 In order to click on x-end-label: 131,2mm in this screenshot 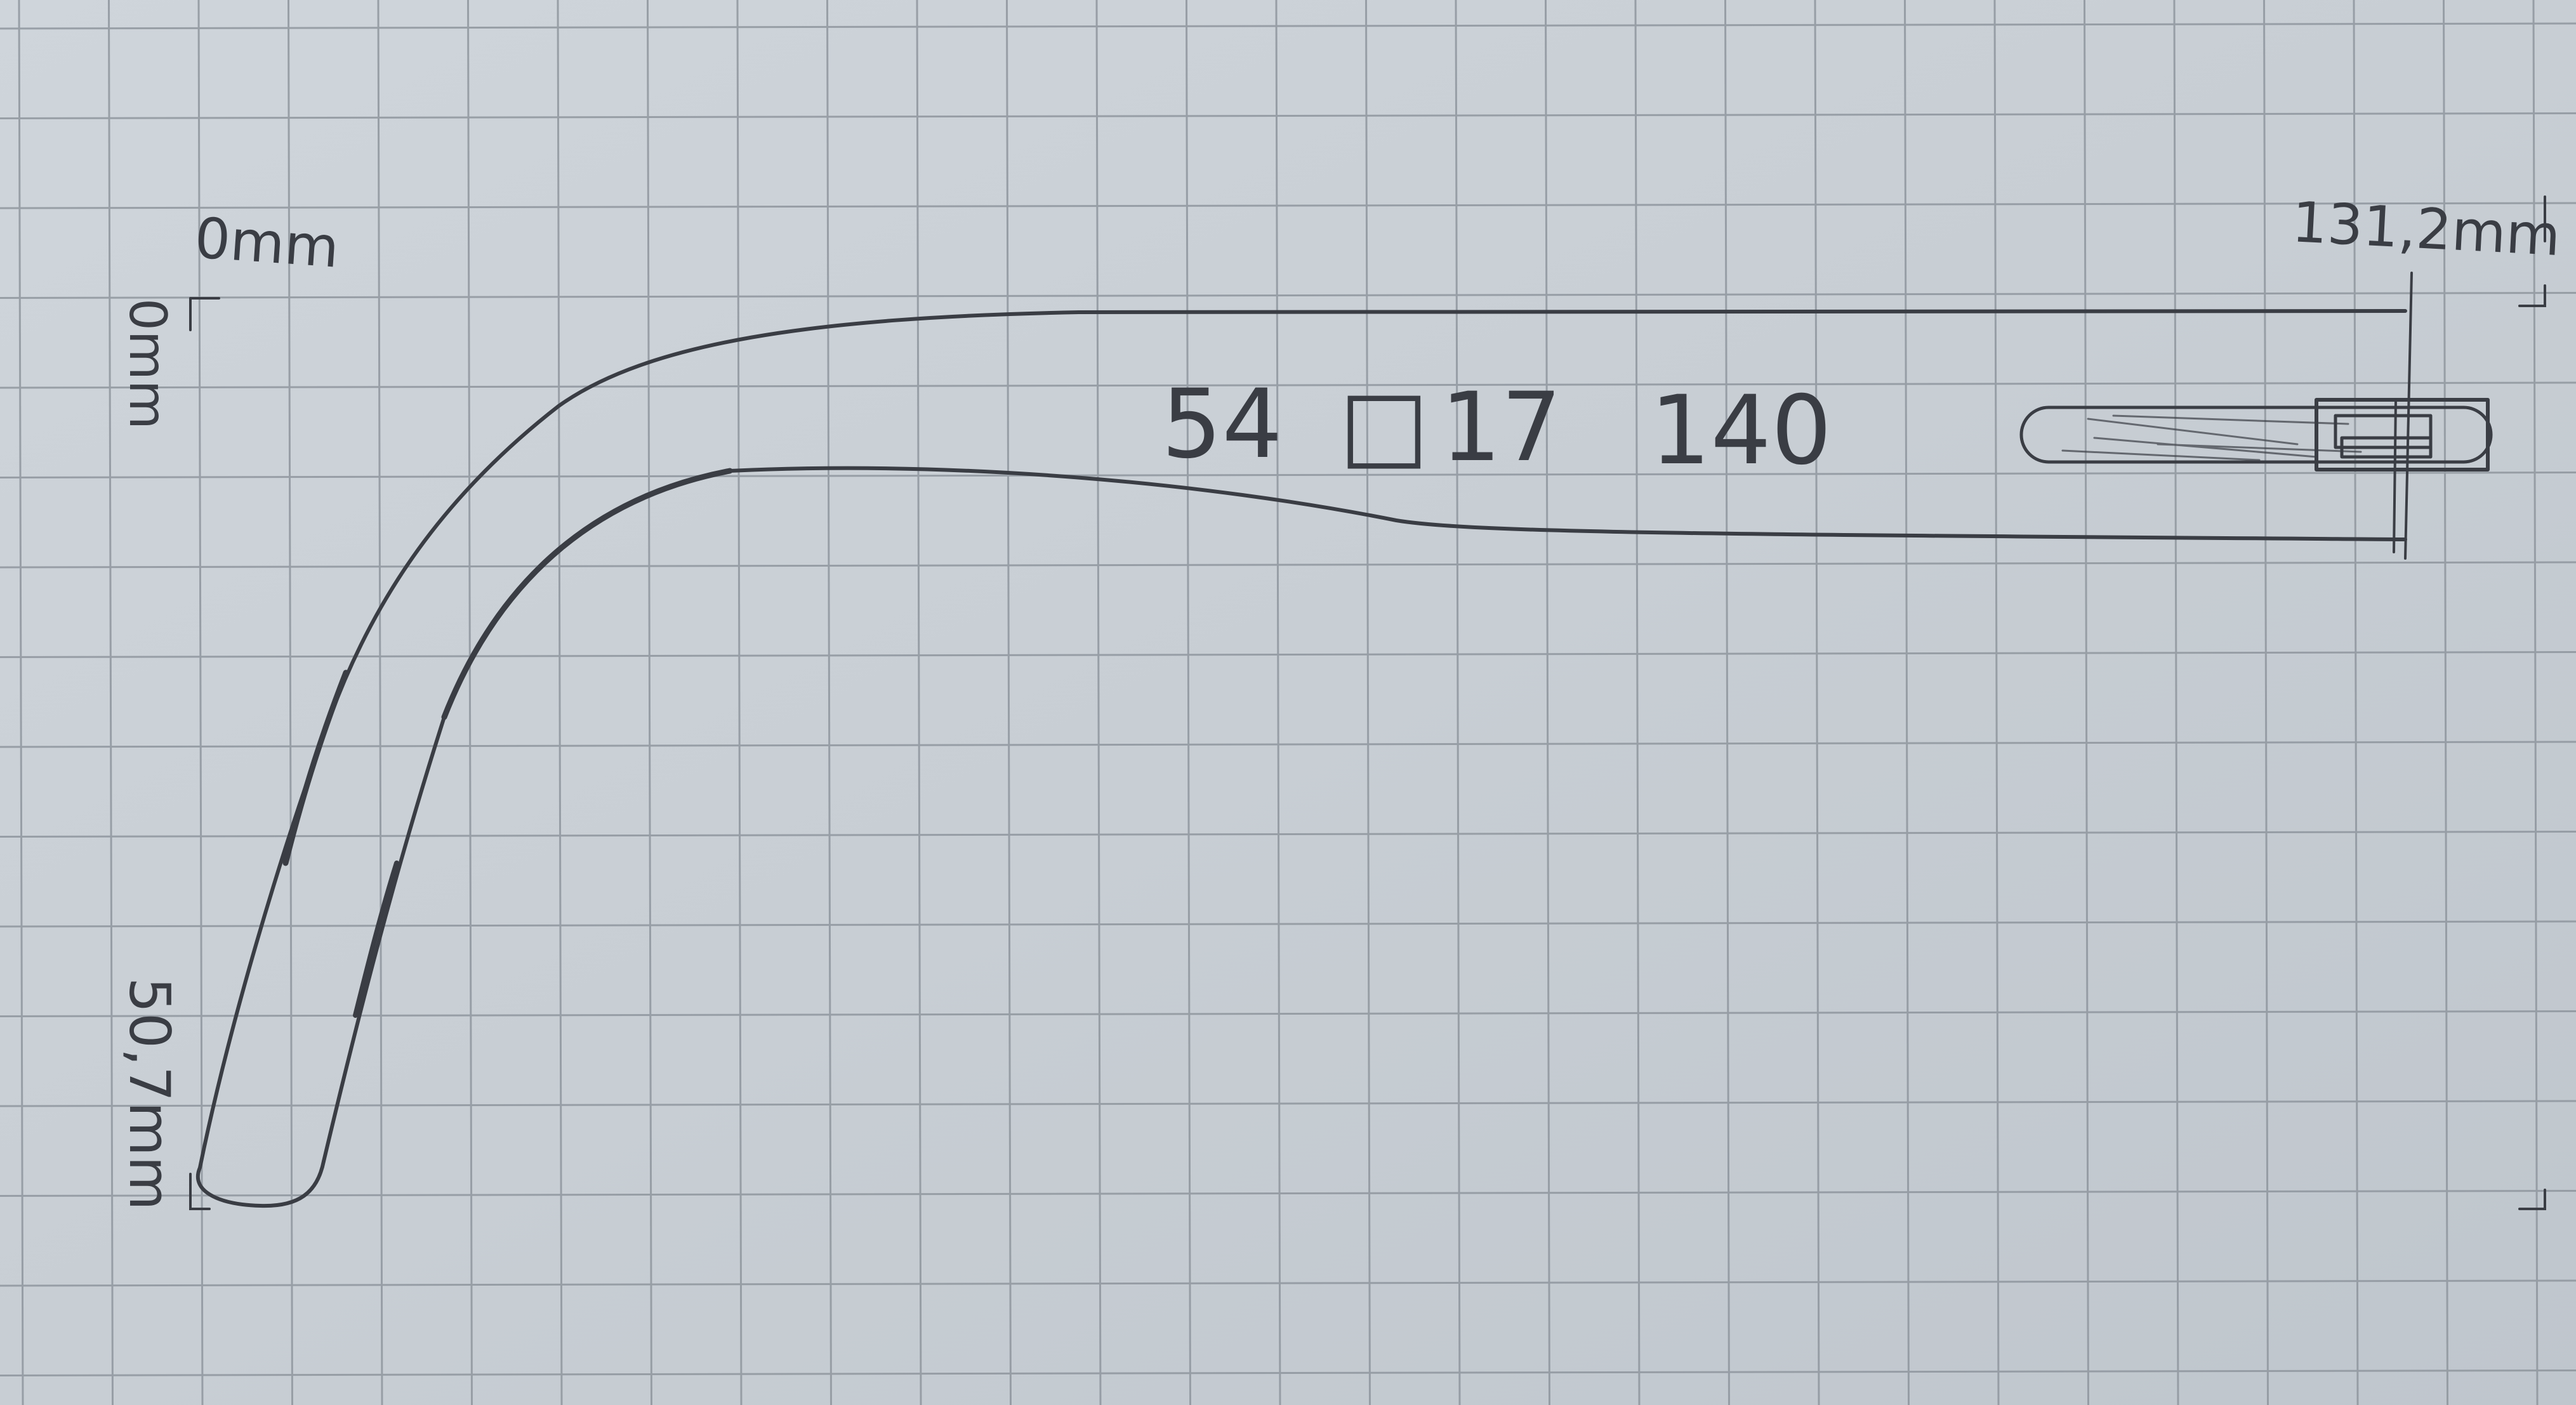, I will do `click(2426, 228)`.